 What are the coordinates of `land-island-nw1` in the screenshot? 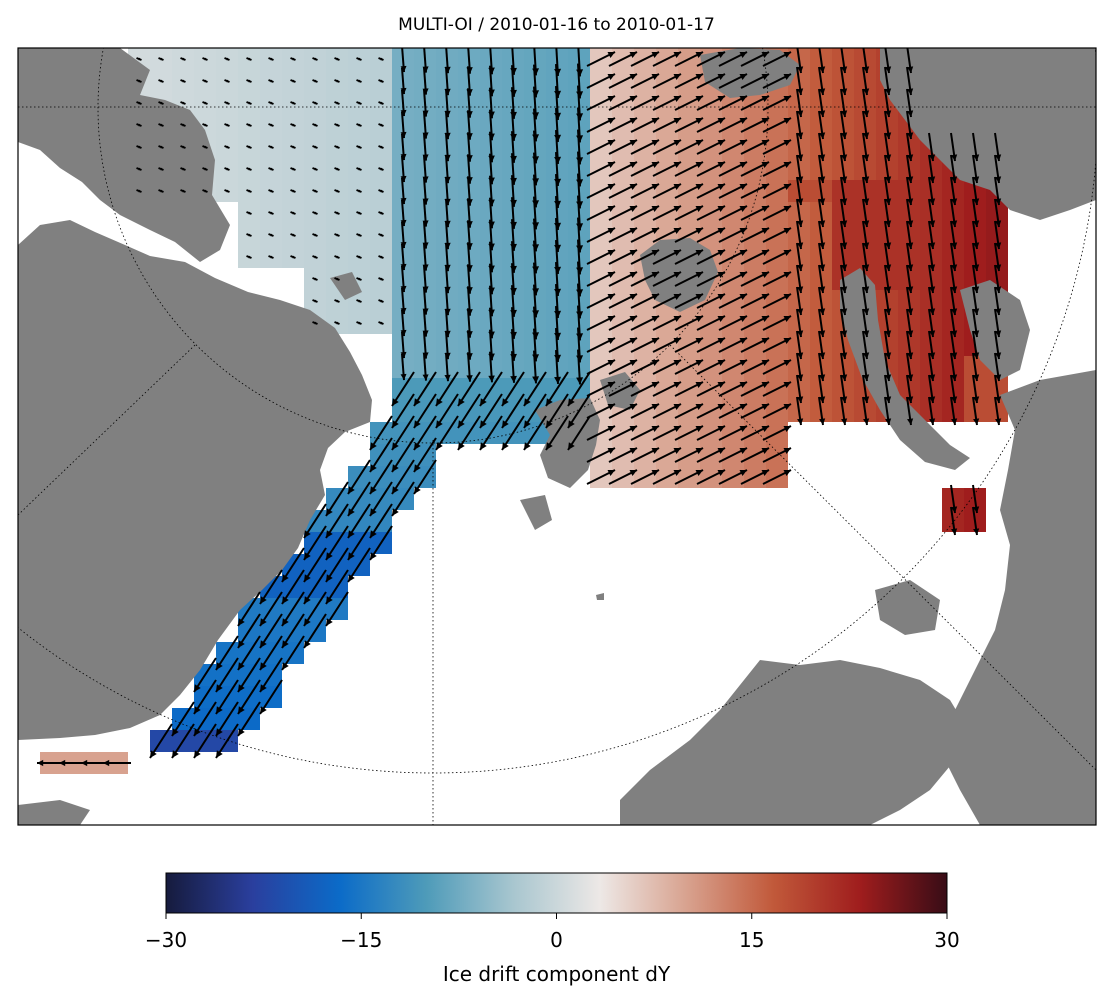 It's located at (60, 62).